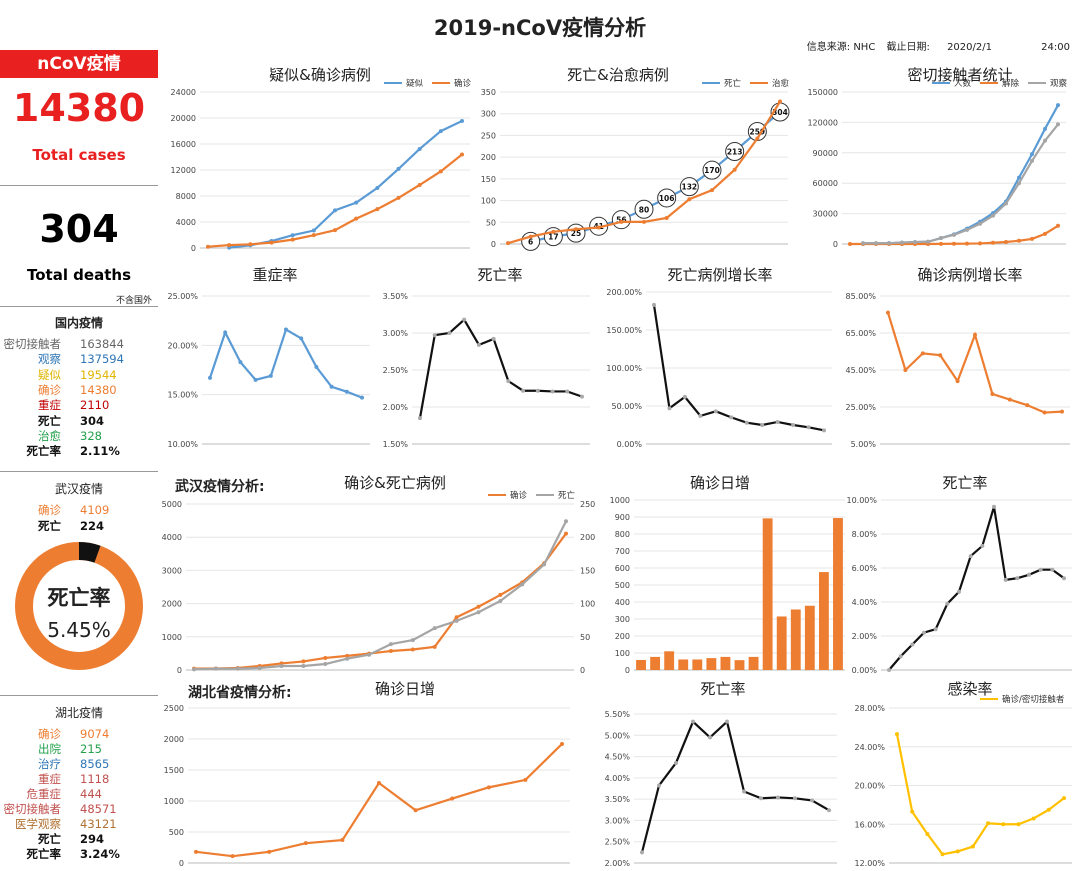  I want to click on y-tick-label: 300, so click(622, 619).